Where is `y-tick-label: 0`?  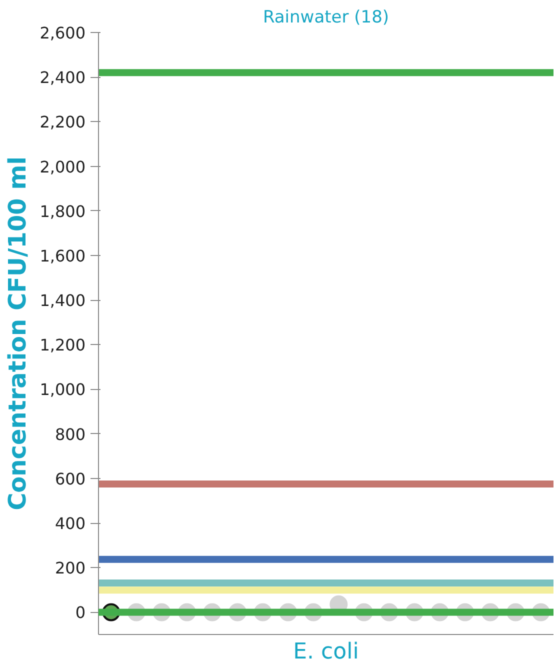 y-tick-label: 0 is located at coordinates (80, 612).